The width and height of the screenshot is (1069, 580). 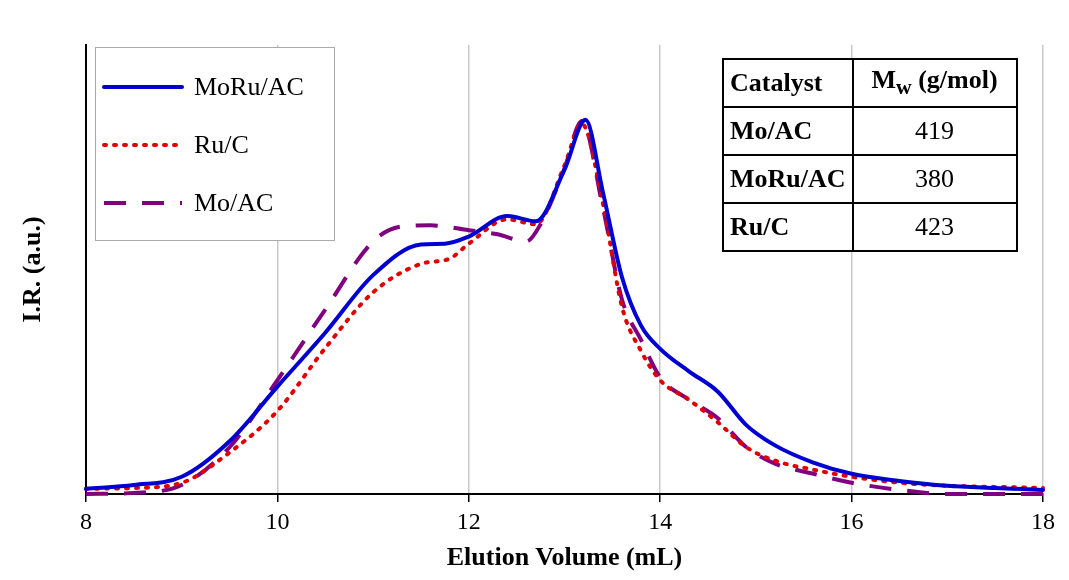 What do you see at coordinates (934, 83) in the screenshot?
I see `text: M$_{w}$ (g/mol)` at bounding box center [934, 83].